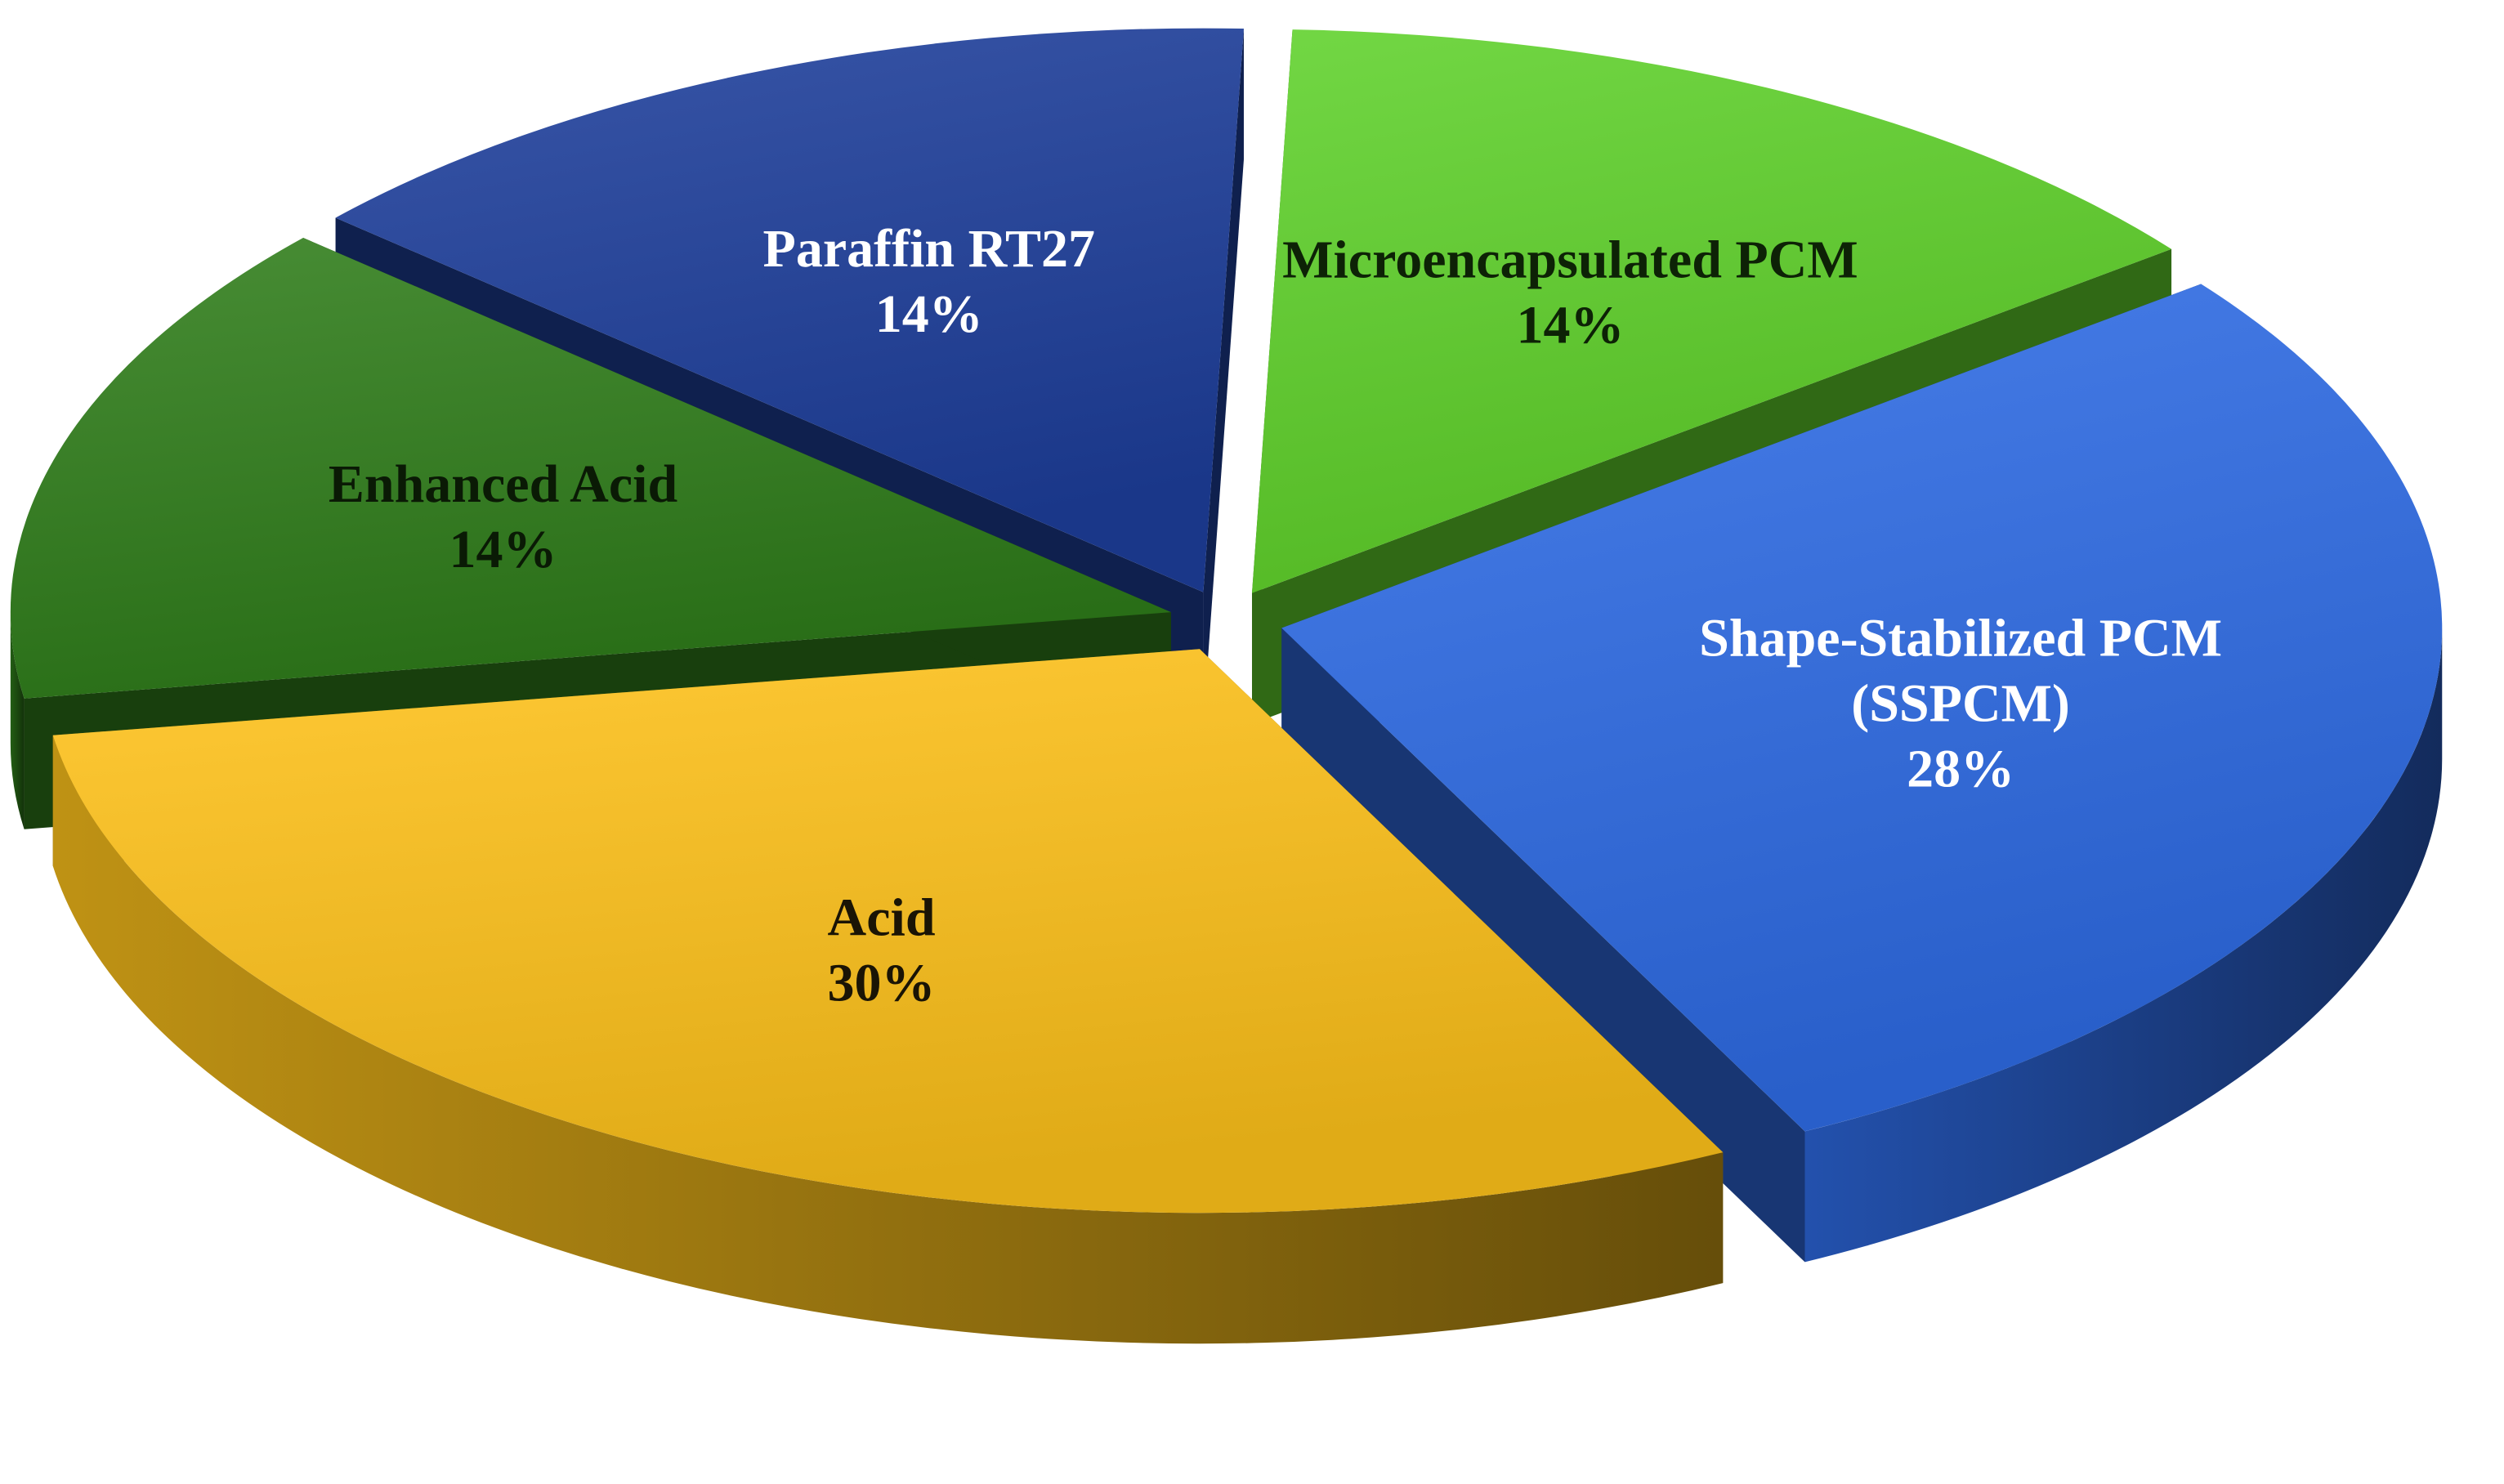  What do you see at coordinates (2123, 945) in the screenshot?
I see `slice-side-shape-stabilized-pcm-sspcm` at bounding box center [2123, 945].